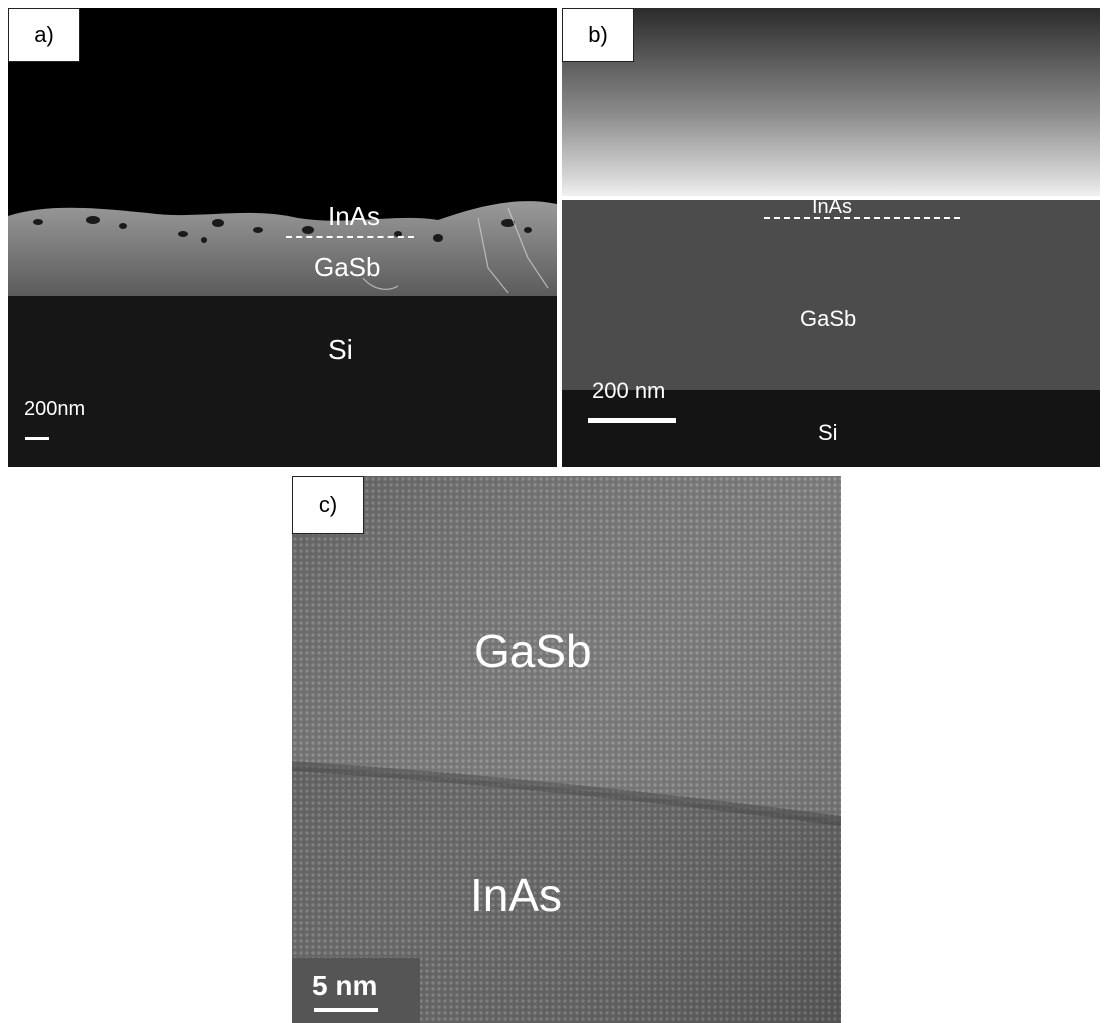 The height and width of the screenshot is (1023, 1106). Describe the element at coordinates (44, 35) in the screenshot. I see `panel-label-a: a)` at that location.